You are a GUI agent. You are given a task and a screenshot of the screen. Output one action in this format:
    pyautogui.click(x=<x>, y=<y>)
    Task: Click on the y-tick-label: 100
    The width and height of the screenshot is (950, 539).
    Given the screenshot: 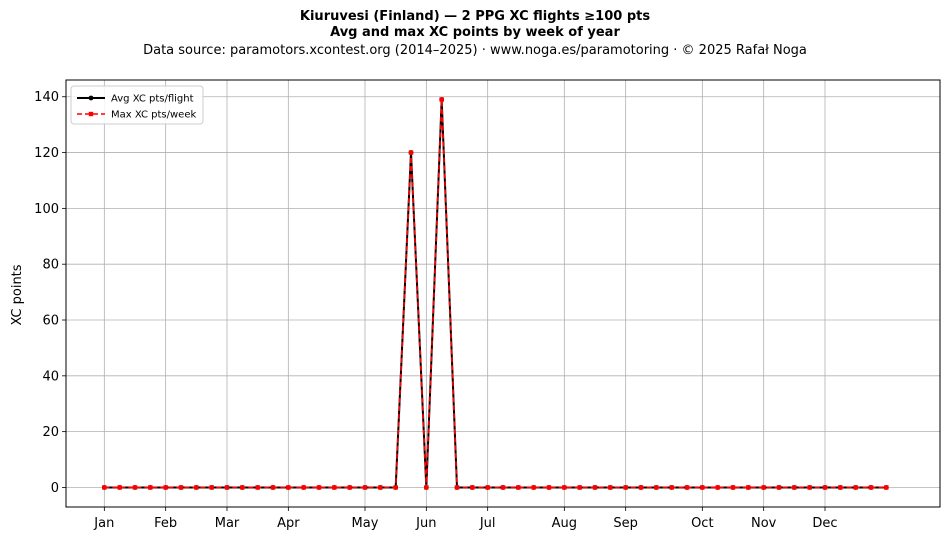 What is the action you would take?
    pyautogui.click(x=46, y=209)
    